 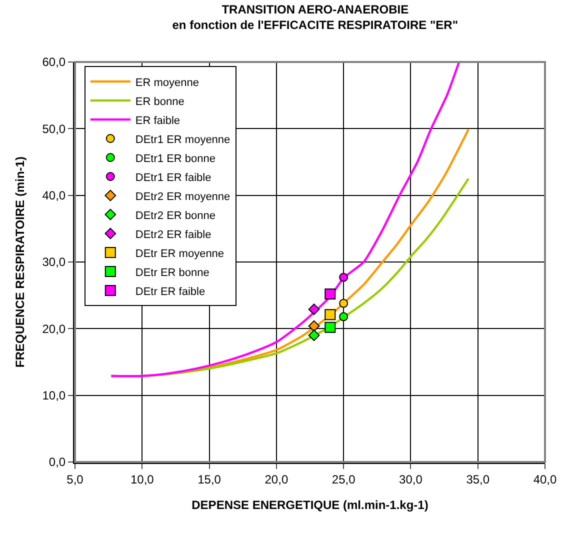 I want to click on y-tick-label: 50,0, so click(x=54, y=129).